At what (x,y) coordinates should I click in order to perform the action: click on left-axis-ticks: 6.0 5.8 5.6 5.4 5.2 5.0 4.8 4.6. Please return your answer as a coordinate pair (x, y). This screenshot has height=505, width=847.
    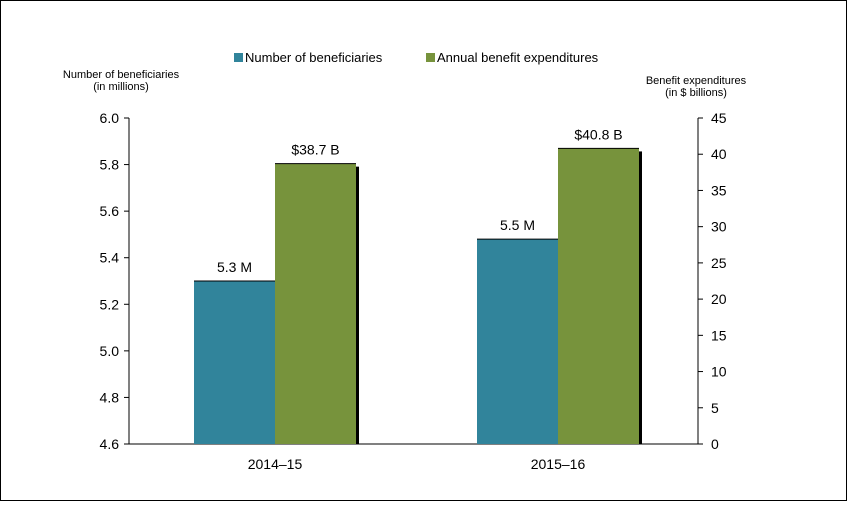
    Looking at the image, I should click on (114, 281).